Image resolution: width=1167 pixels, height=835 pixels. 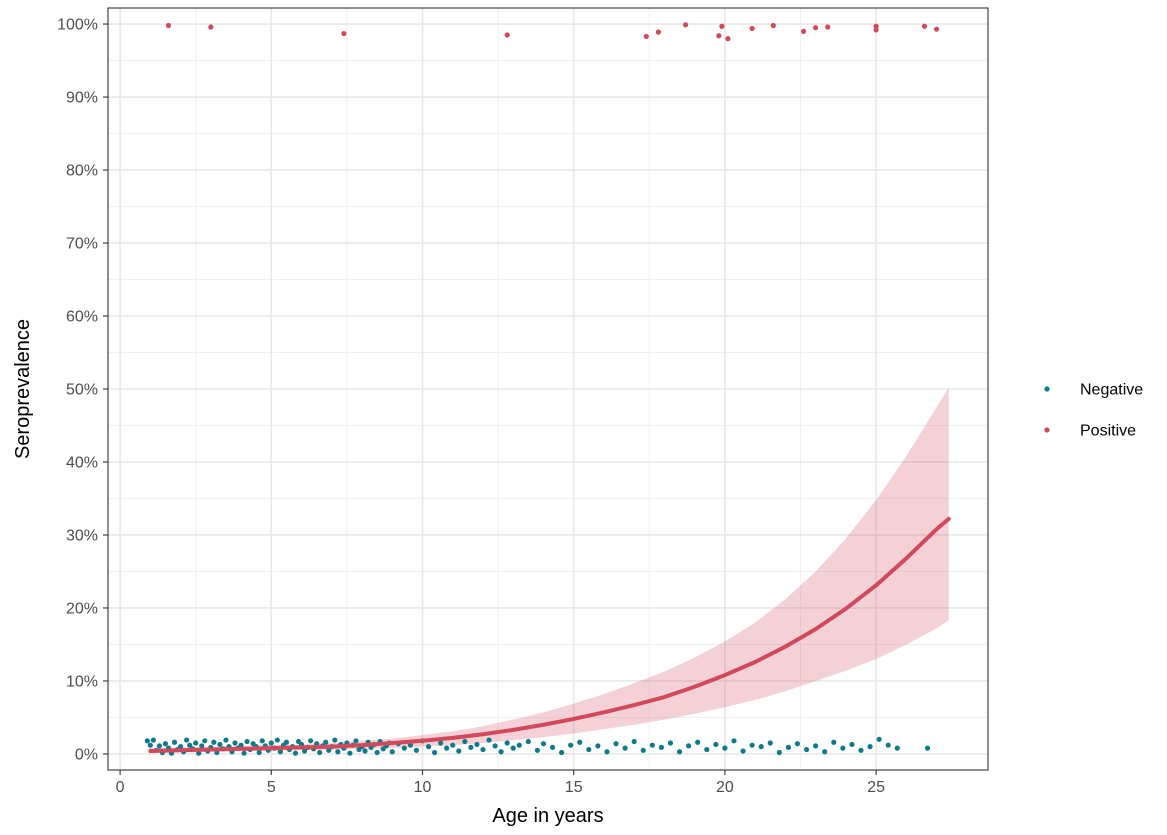 What do you see at coordinates (423, 787) in the screenshot?
I see `x-tick-label: 10` at bounding box center [423, 787].